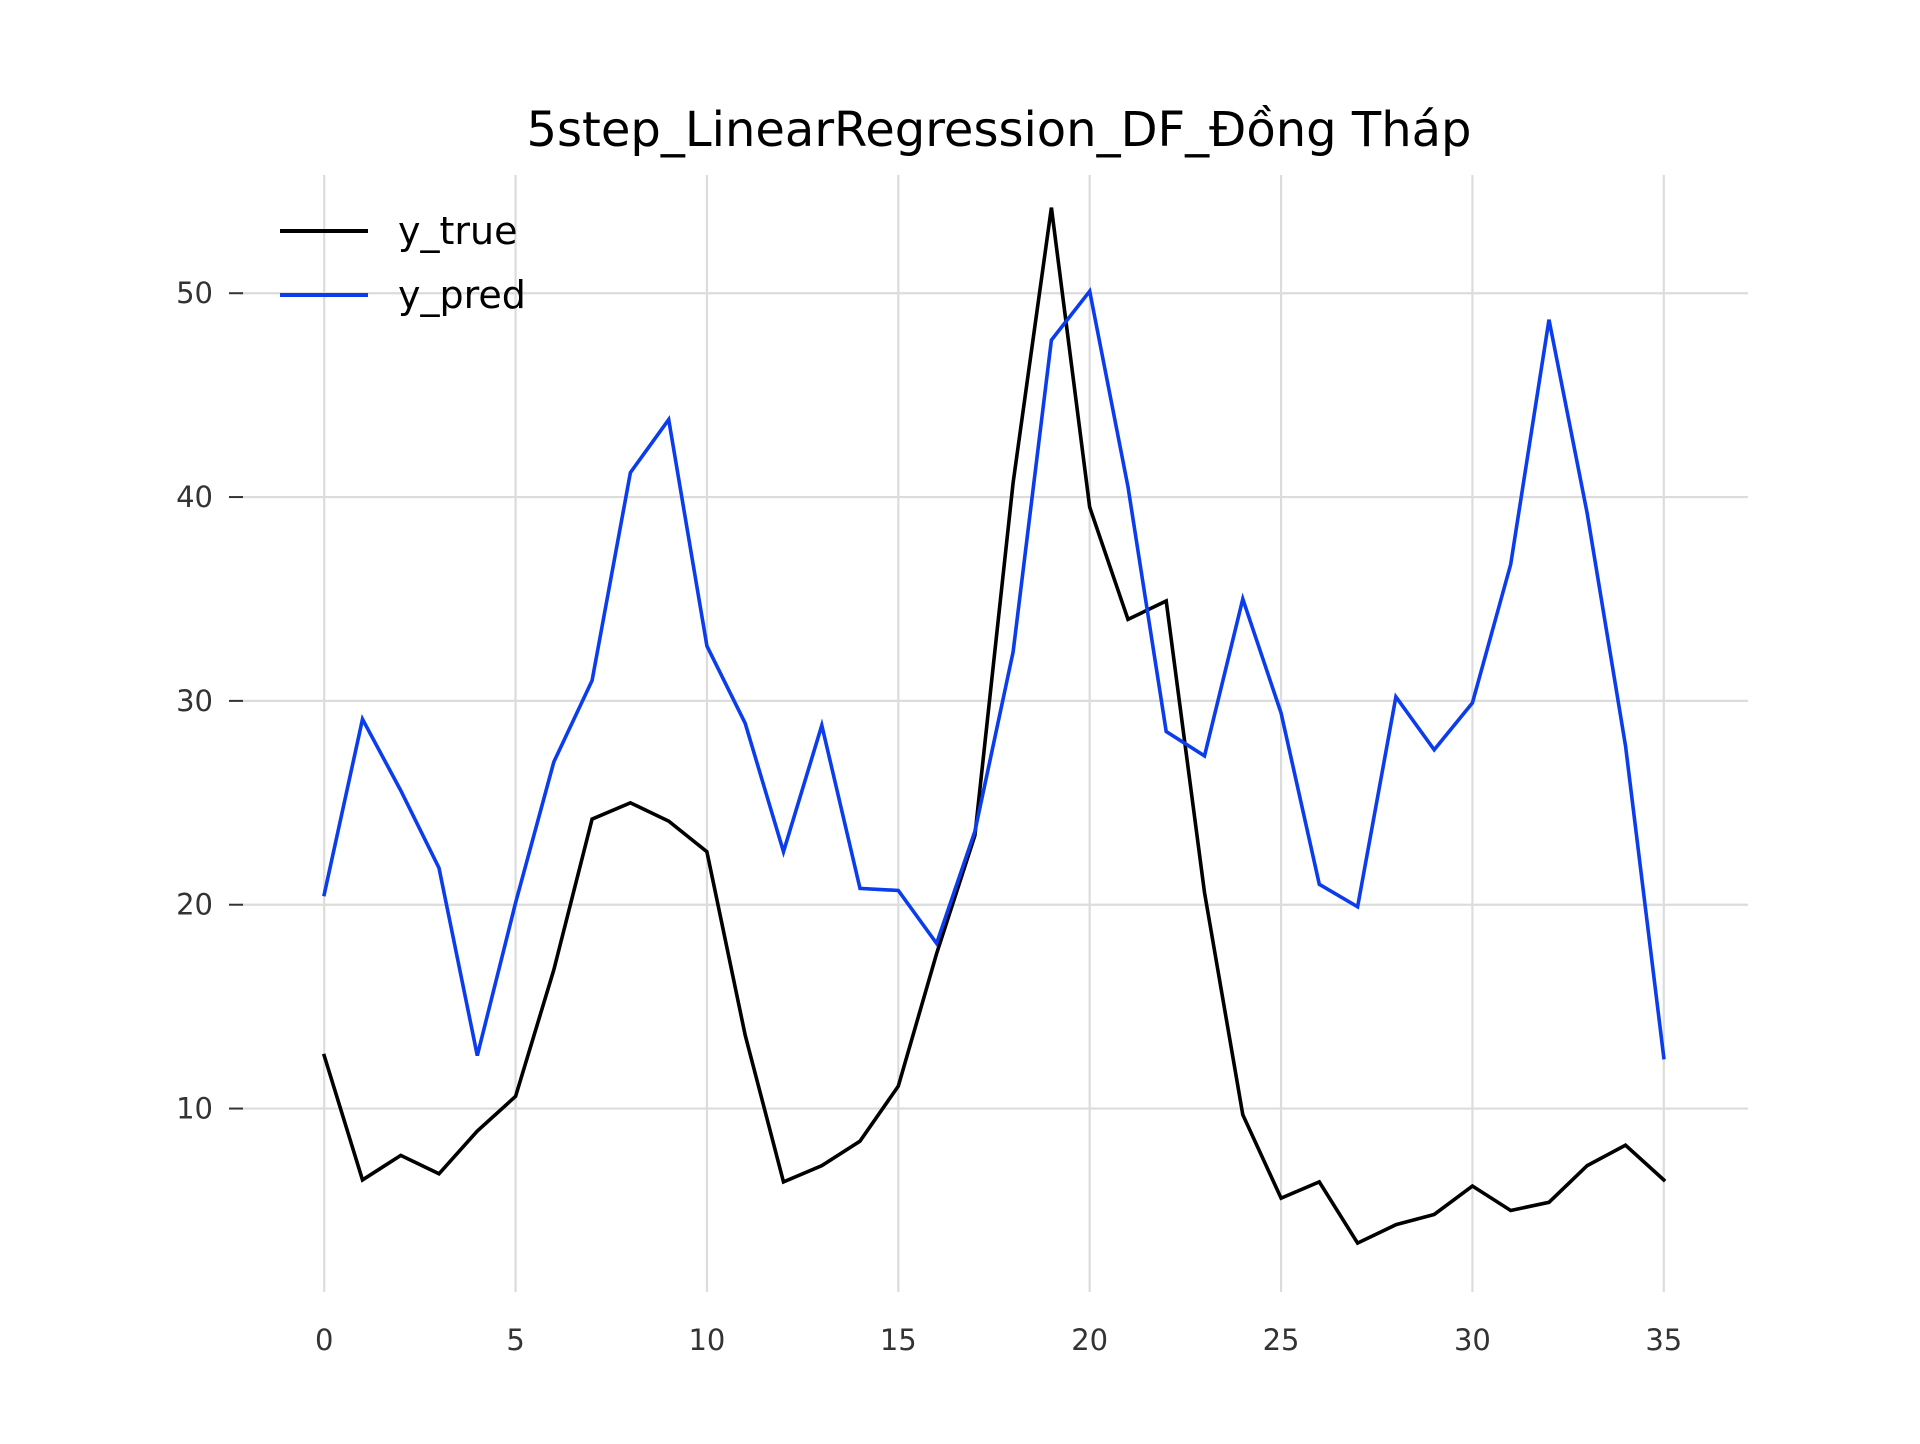  Describe the element at coordinates (1663, 1340) in the screenshot. I see `x-tick-label: 35` at that location.